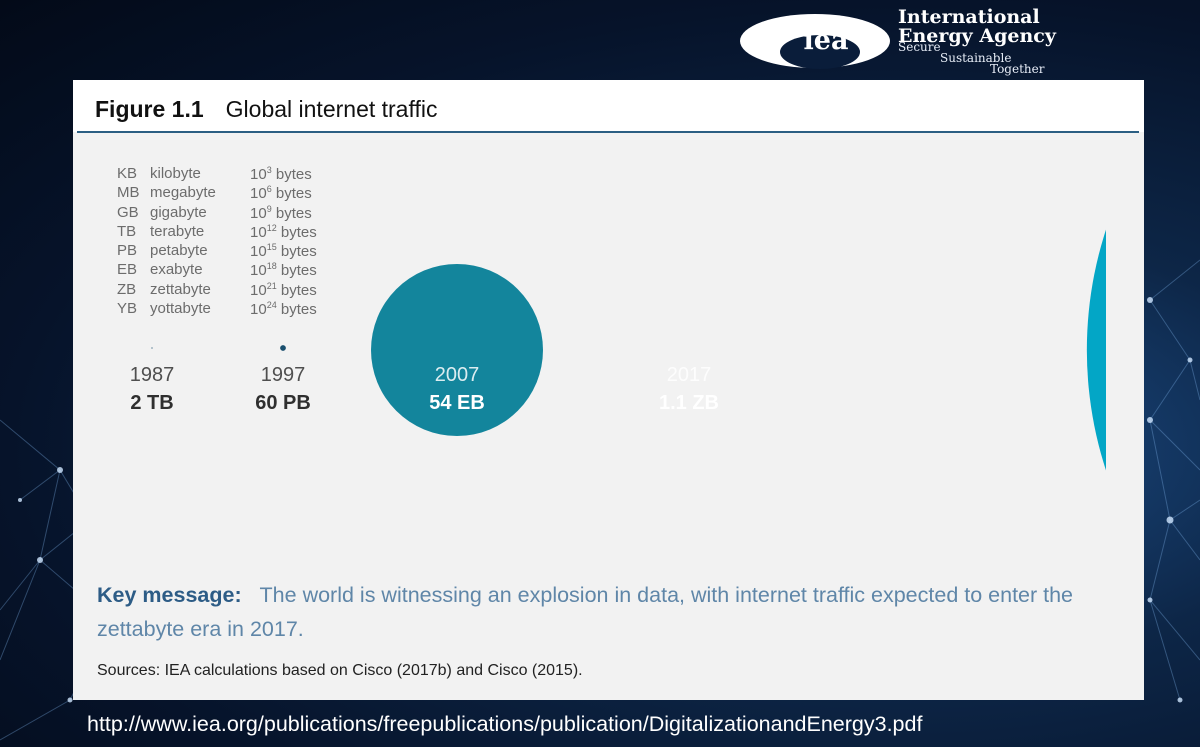 This screenshot has width=1200, height=747. What do you see at coordinates (457, 403) in the screenshot?
I see `bubble-value-label: 54 EB` at bounding box center [457, 403].